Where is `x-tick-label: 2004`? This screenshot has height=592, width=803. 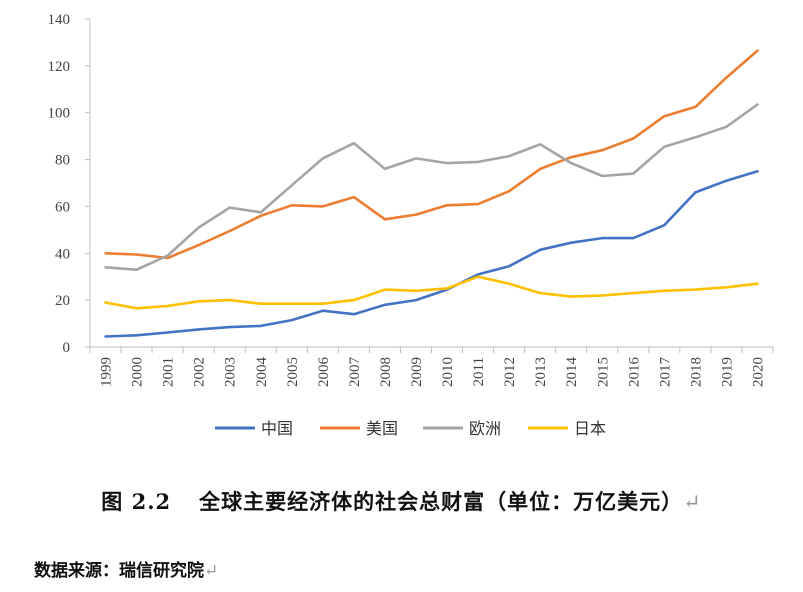
x-tick-label: 2004 is located at coordinates (262, 372).